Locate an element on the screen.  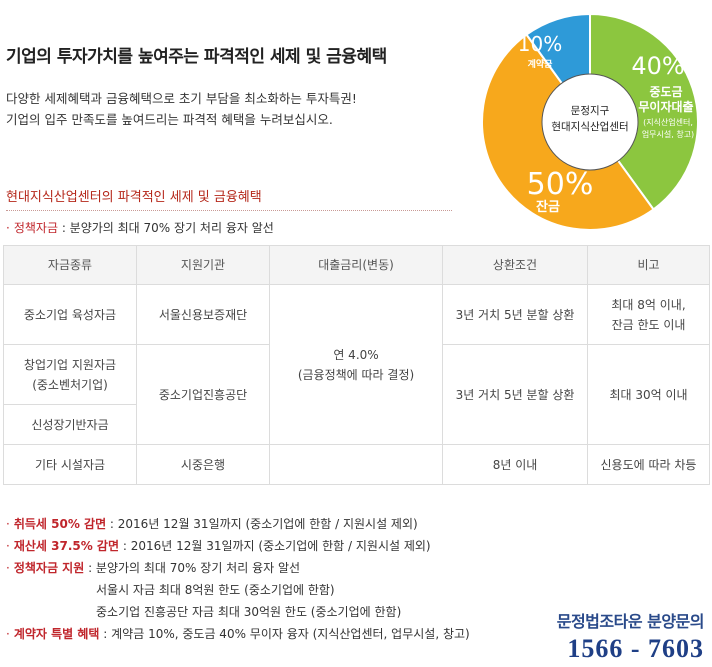
table-header: 지원기관 is located at coordinates (203, 265).